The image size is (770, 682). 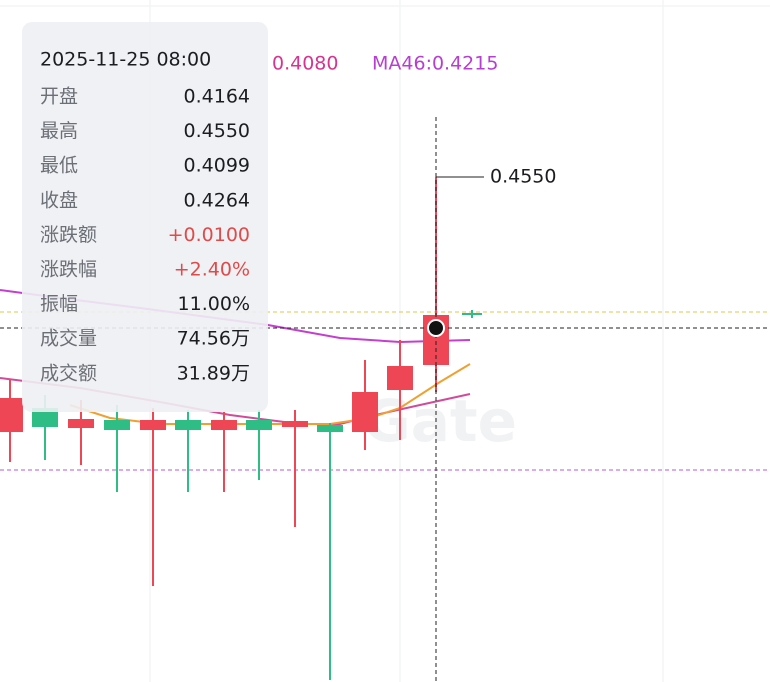 What do you see at coordinates (68, 270) in the screenshot?
I see `tooltip-label: 涨跌幅` at bounding box center [68, 270].